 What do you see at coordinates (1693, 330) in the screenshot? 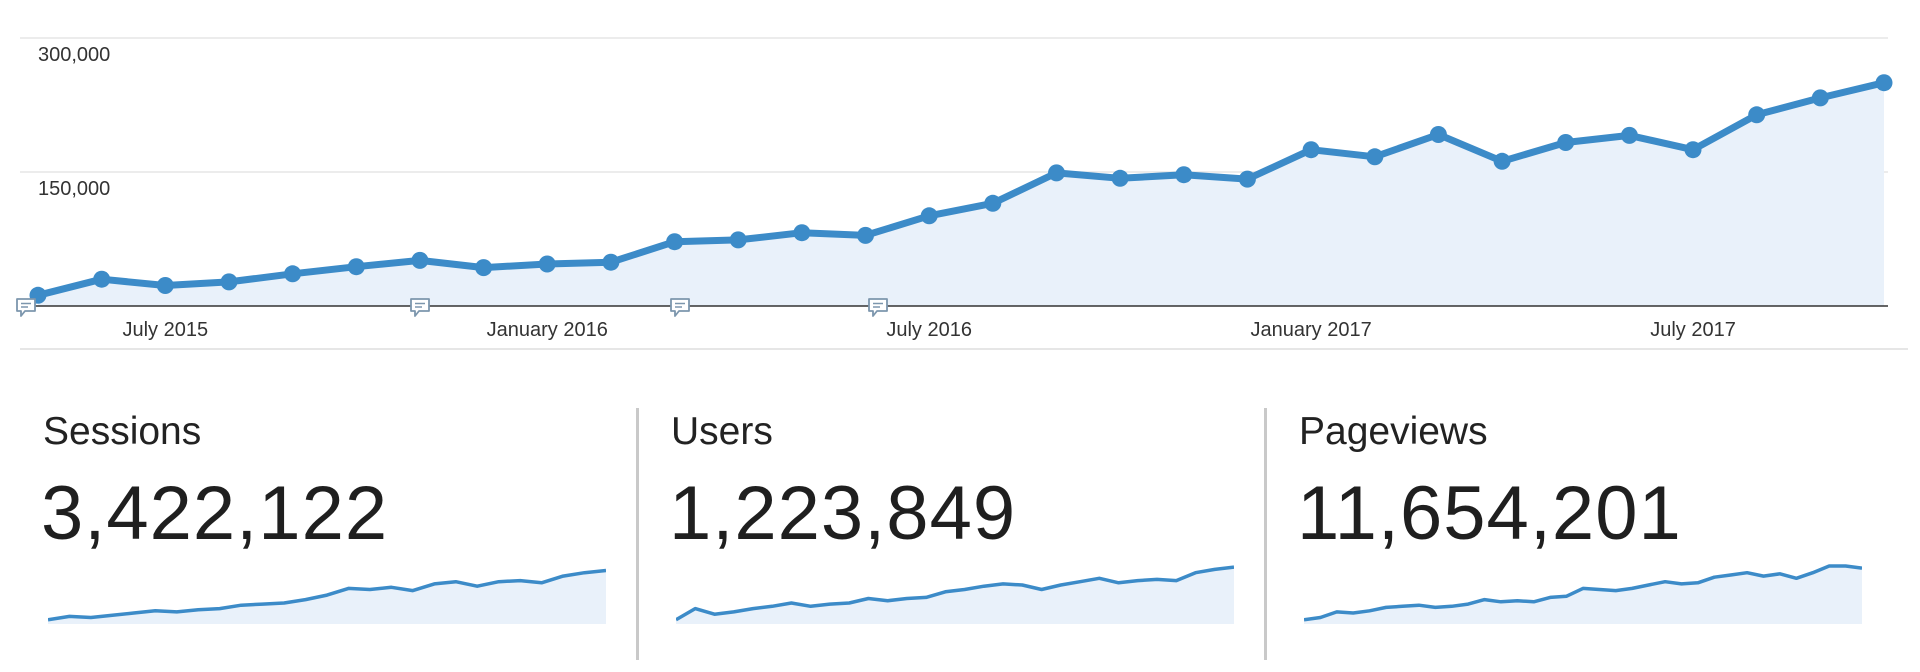
I see `x-tick-label: July 2017` at bounding box center [1693, 330].